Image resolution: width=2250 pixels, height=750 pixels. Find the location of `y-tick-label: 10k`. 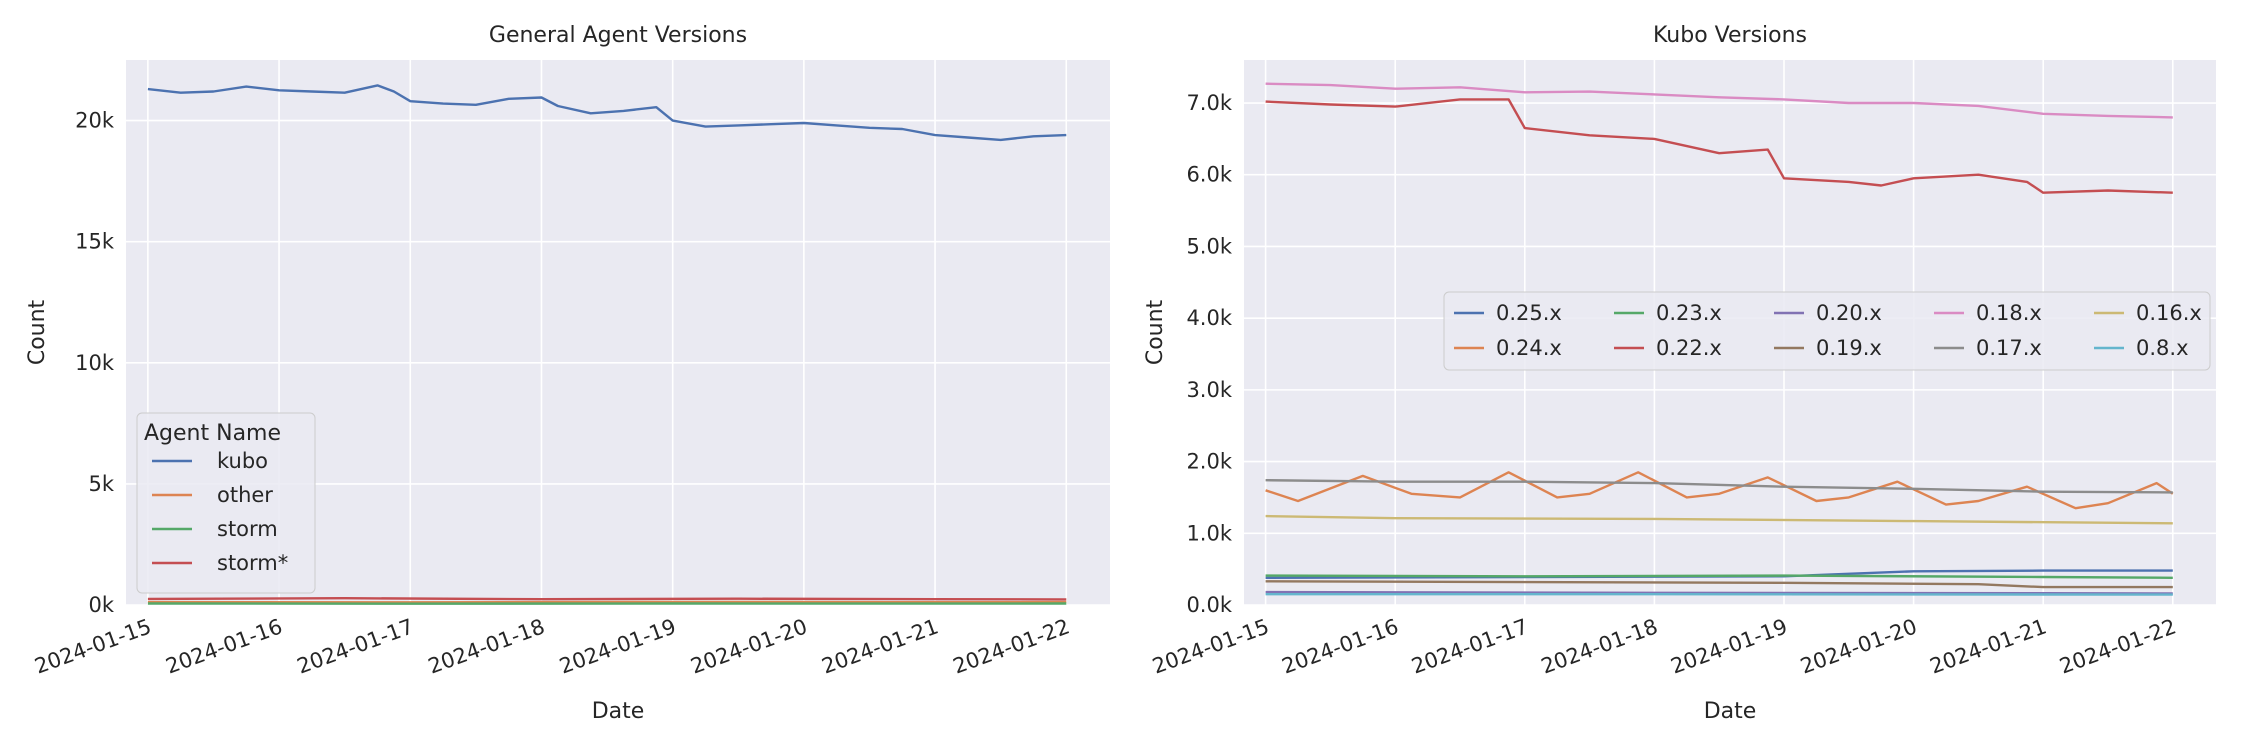

y-tick-label: 10k is located at coordinates (95, 363).